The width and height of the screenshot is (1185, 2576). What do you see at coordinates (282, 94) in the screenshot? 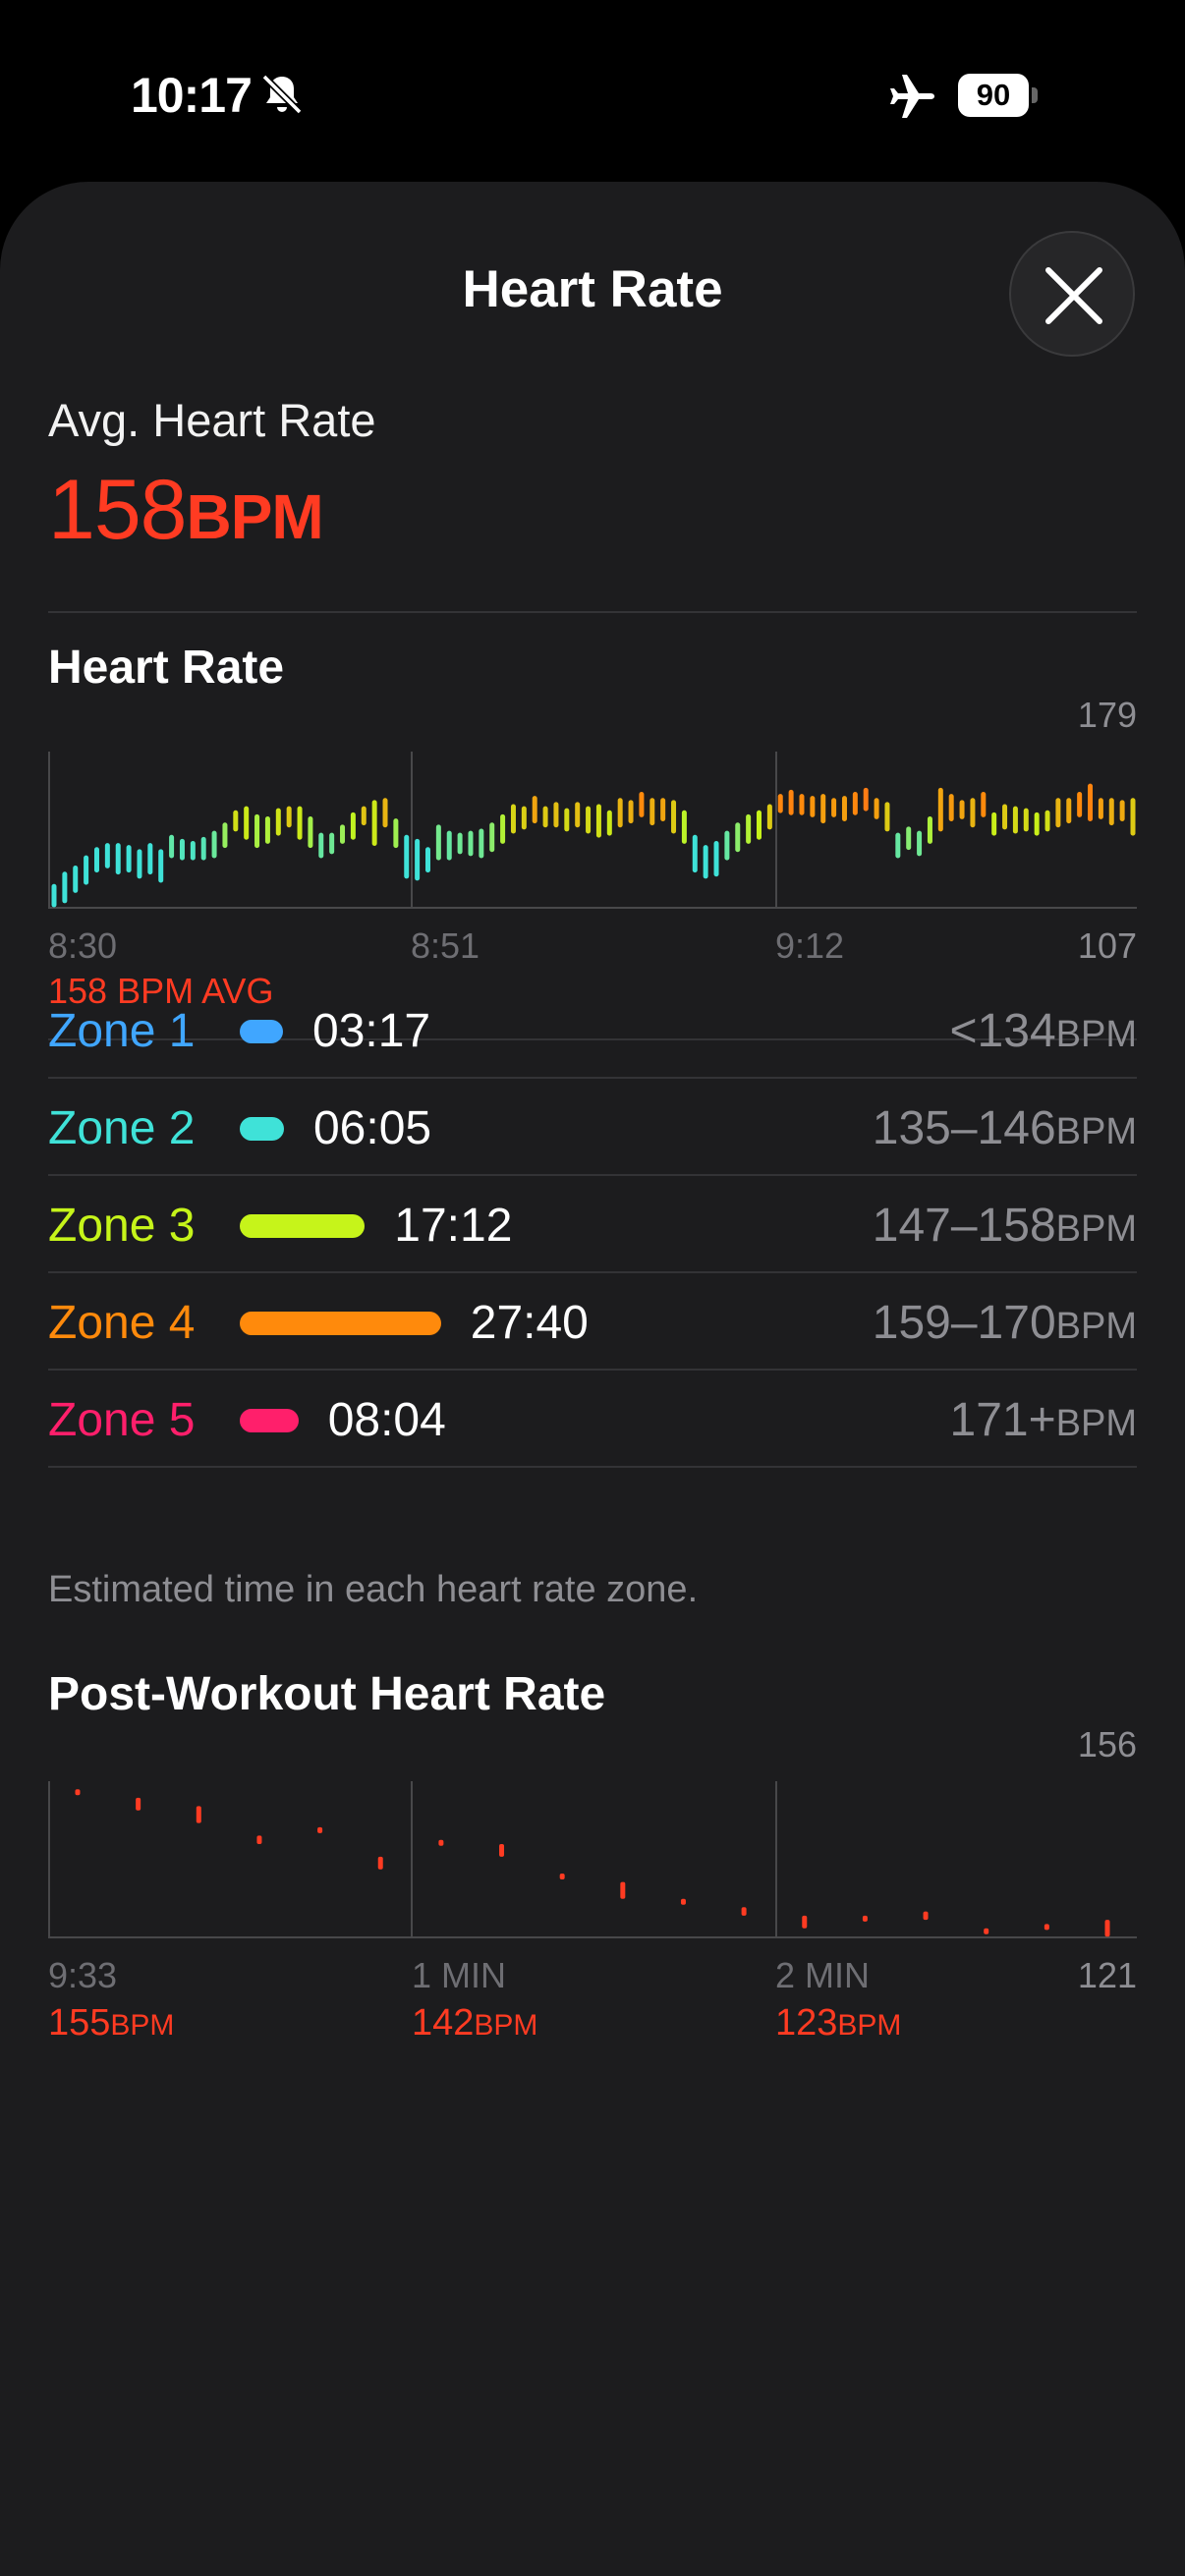
I see `bell-slash-icon` at bounding box center [282, 94].